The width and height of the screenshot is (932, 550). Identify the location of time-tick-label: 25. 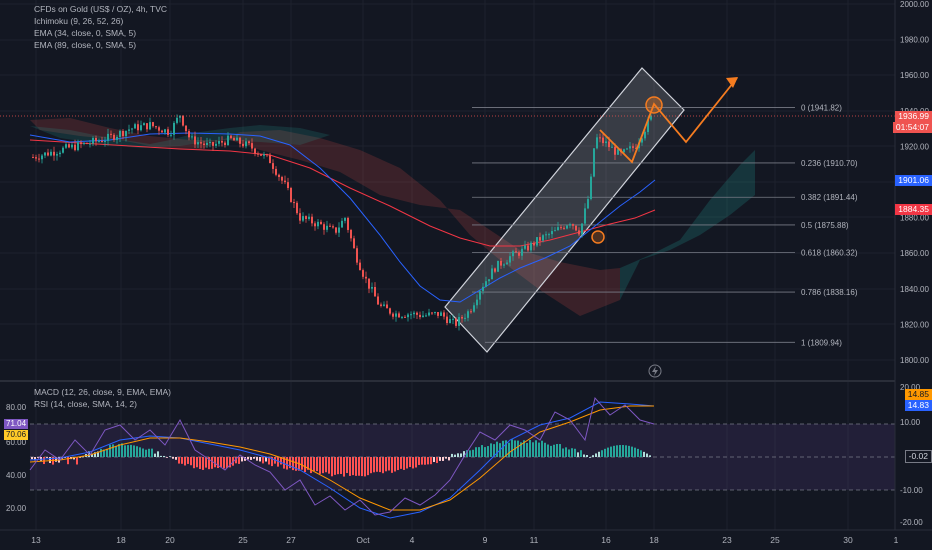
(775, 540).